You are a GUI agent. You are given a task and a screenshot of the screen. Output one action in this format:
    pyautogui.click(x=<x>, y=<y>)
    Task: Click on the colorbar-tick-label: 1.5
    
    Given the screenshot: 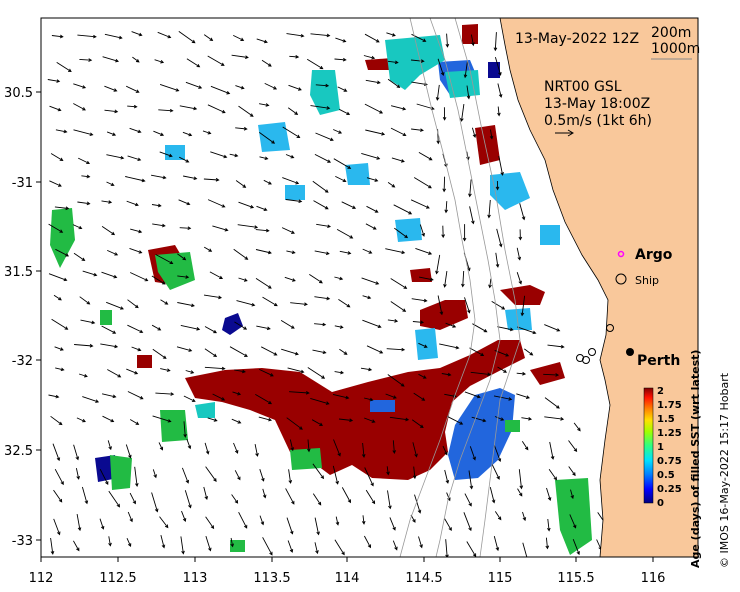 What is the action you would take?
    pyautogui.click(x=666, y=419)
    